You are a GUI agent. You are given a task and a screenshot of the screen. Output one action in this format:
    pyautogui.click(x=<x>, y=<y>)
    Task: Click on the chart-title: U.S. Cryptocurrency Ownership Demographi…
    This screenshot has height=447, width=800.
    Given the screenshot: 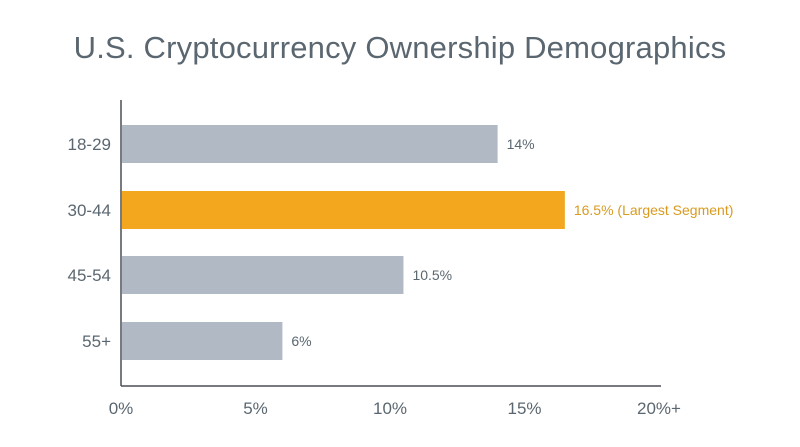 What is the action you would take?
    pyautogui.click(x=400, y=47)
    